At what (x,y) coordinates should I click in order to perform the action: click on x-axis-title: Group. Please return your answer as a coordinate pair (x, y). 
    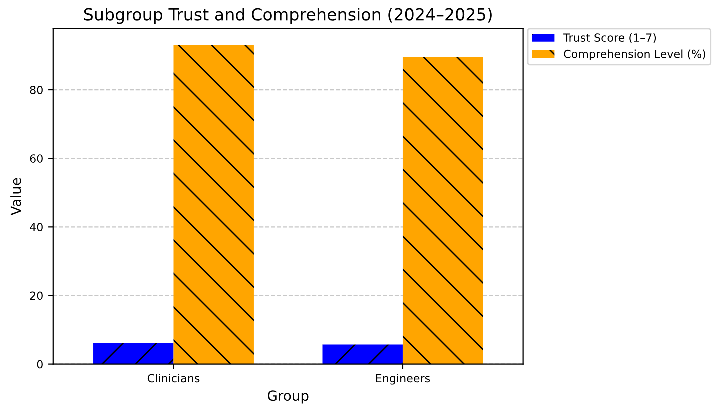
    Looking at the image, I should click on (288, 397).